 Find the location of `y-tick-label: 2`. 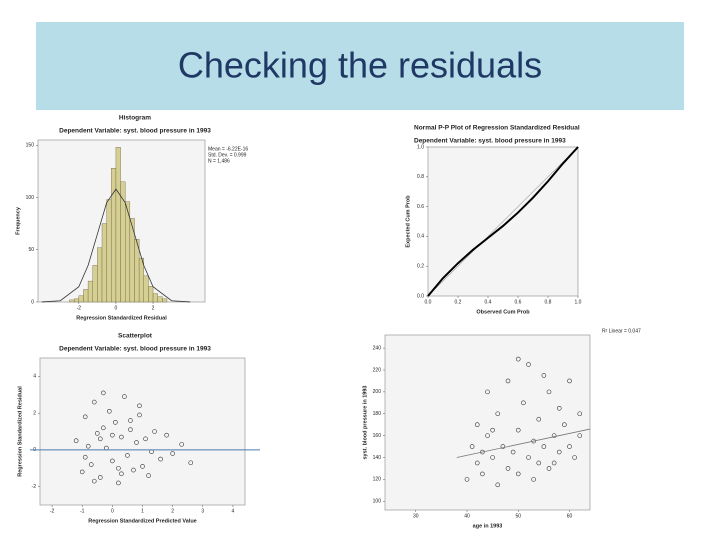

y-tick-label: 2 is located at coordinates (34, 413).